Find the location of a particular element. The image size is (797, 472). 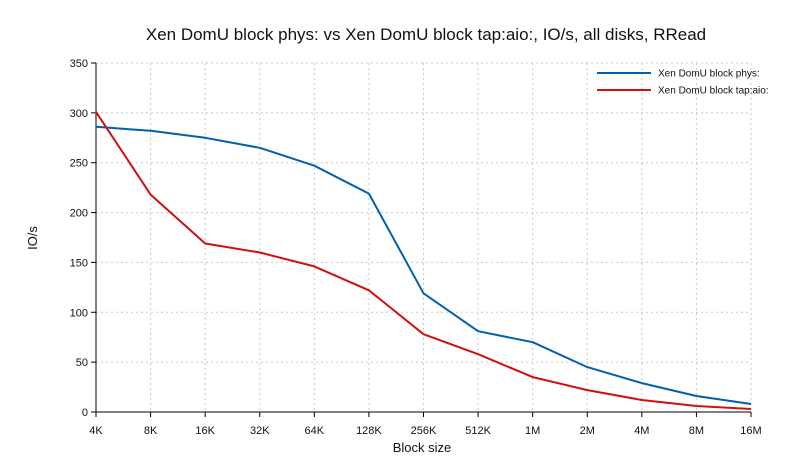

y-tick-labels: 0 50 100 150 200 250 300 350 is located at coordinates (79, 238).